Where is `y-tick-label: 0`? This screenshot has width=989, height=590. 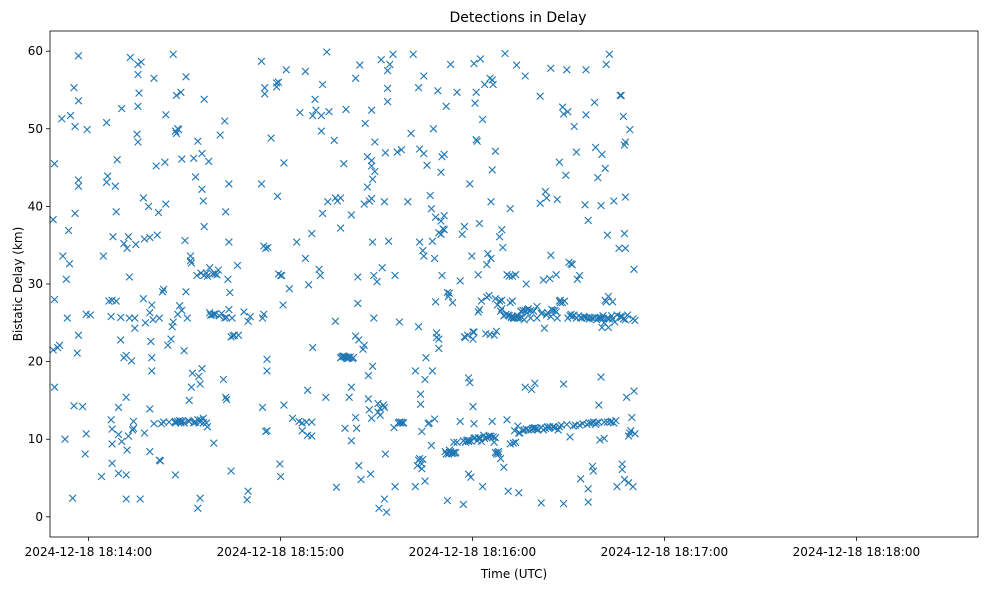
y-tick-label: 0 is located at coordinates (39, 517).